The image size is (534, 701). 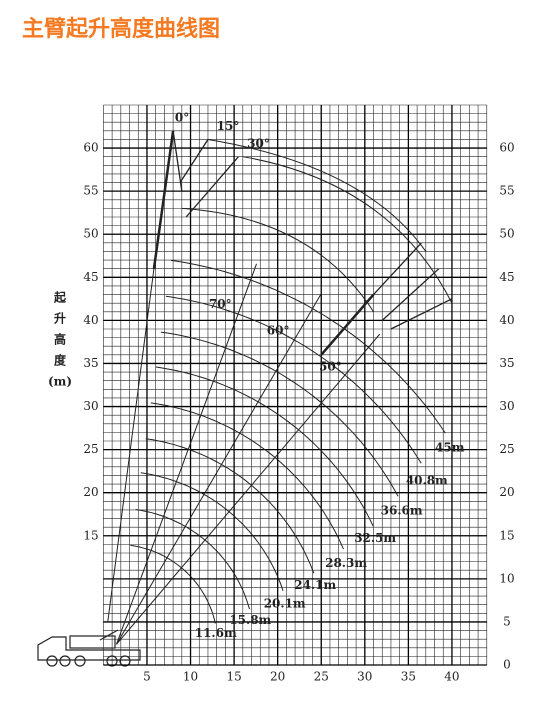 I want to click on x-tick-label: 25, so click(x=321, y=677).